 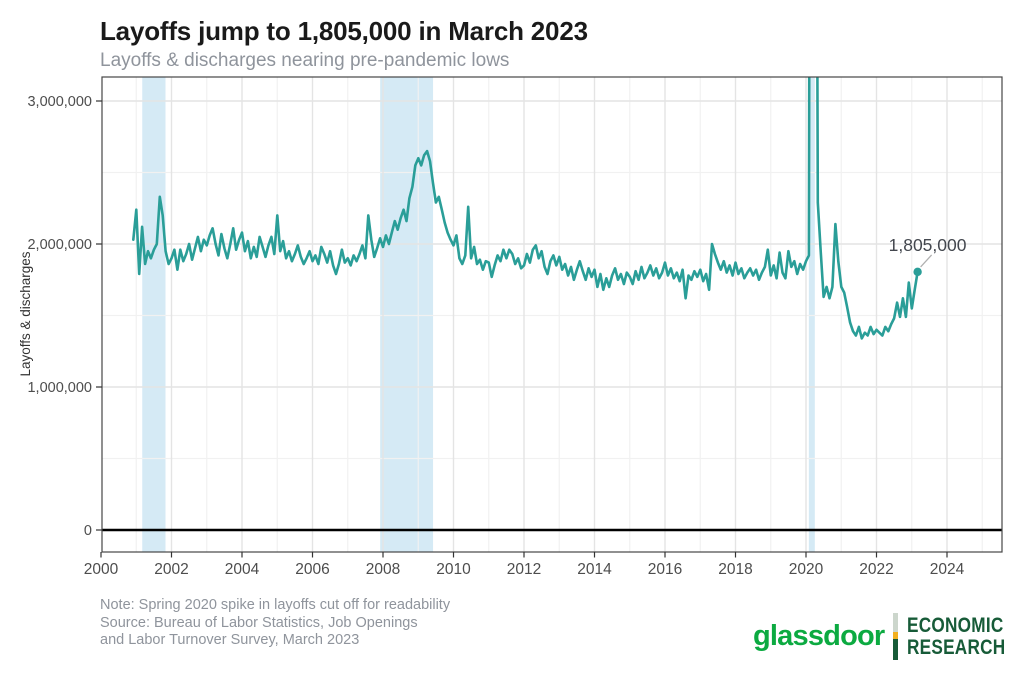 What do you see at coordinates (888, 636) in the screenshot?
I see `glassdoor-economic-research-logo: glassdoor ECONOMIC RESEARCH` at bounding box center [888, 636].